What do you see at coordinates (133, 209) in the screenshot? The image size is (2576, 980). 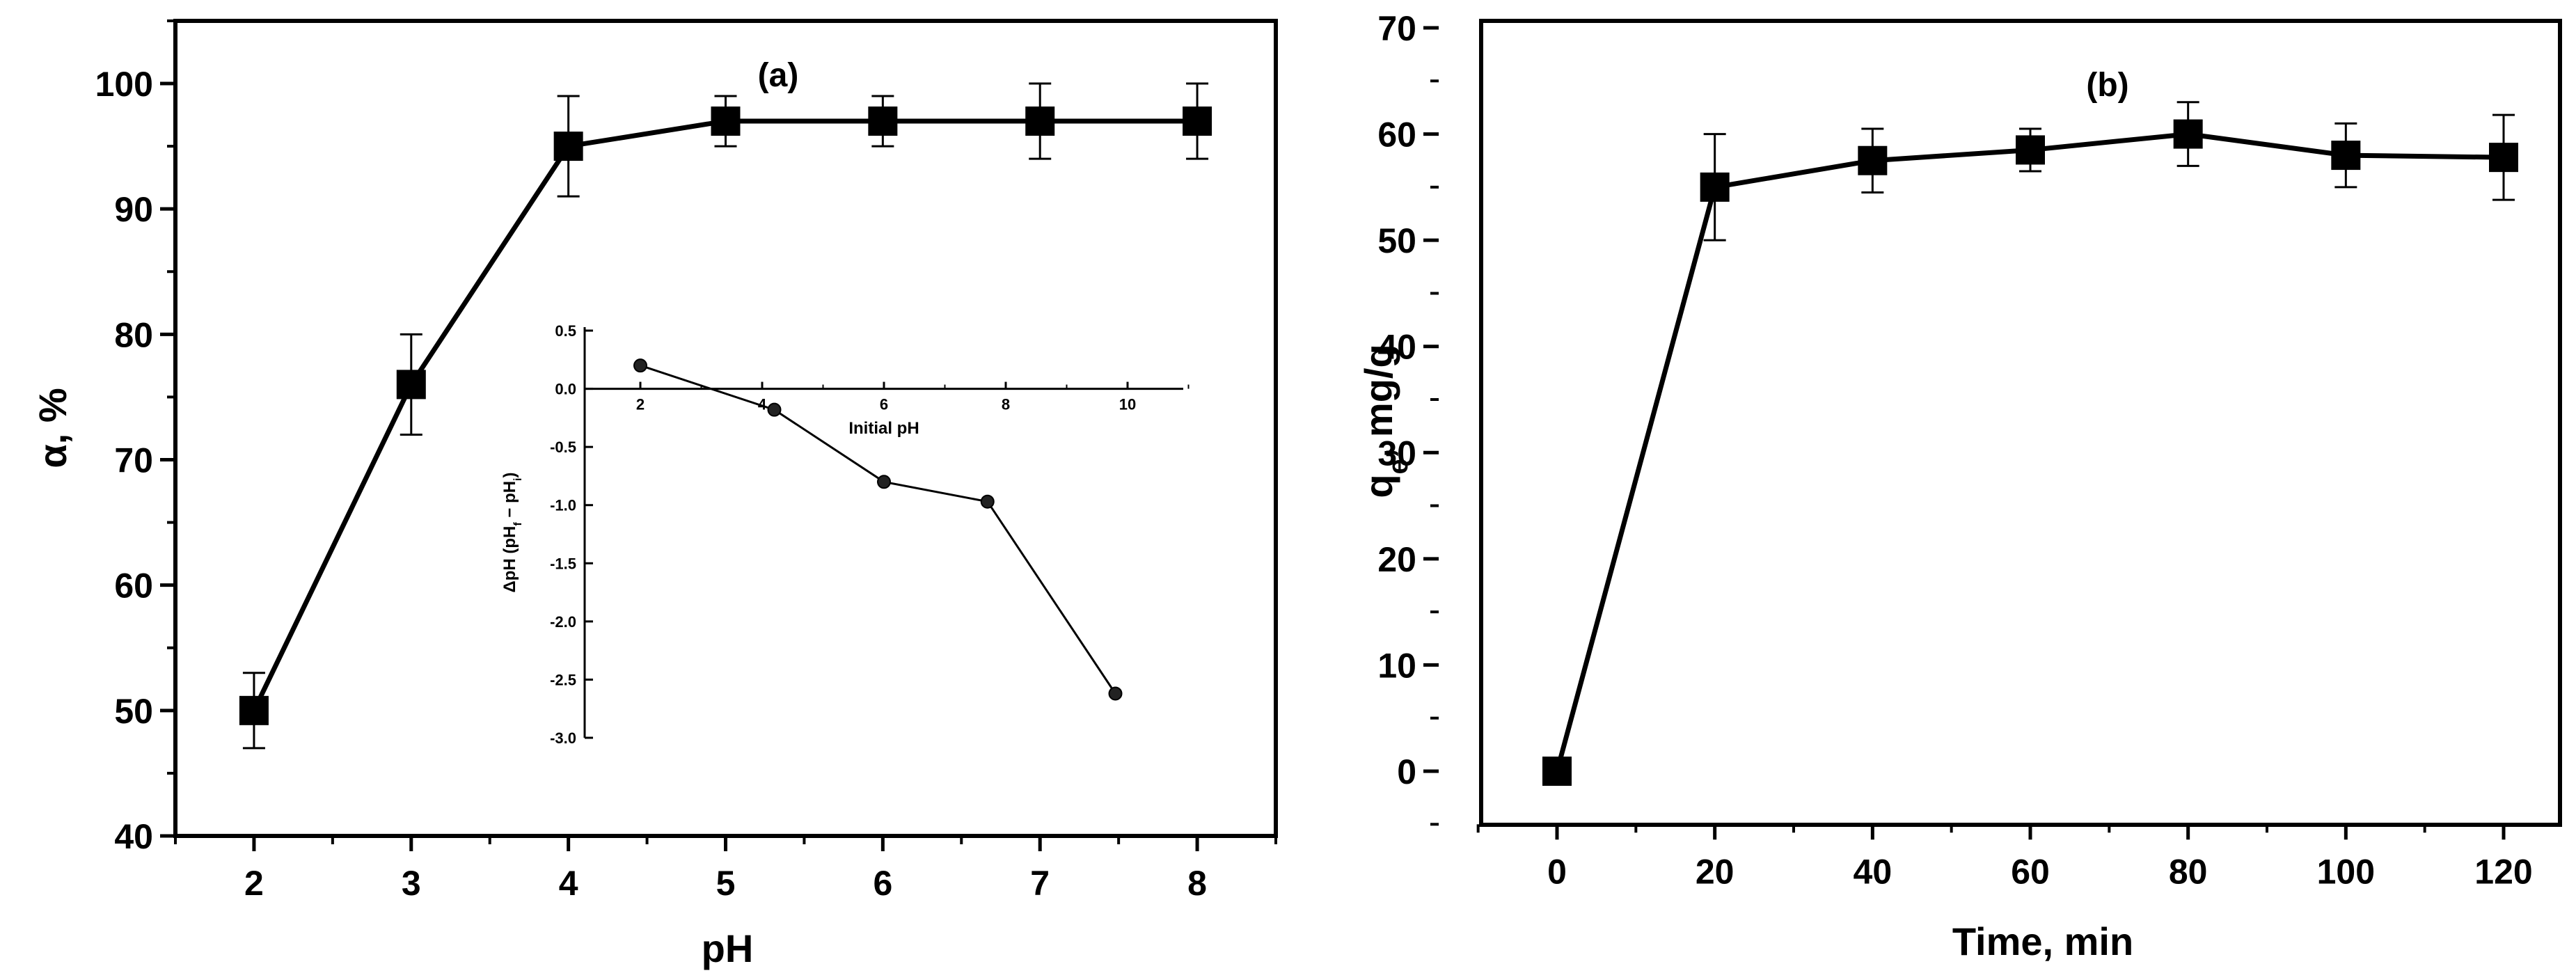 I see `y-tick-label: 90` at bounding box center [133, 209].